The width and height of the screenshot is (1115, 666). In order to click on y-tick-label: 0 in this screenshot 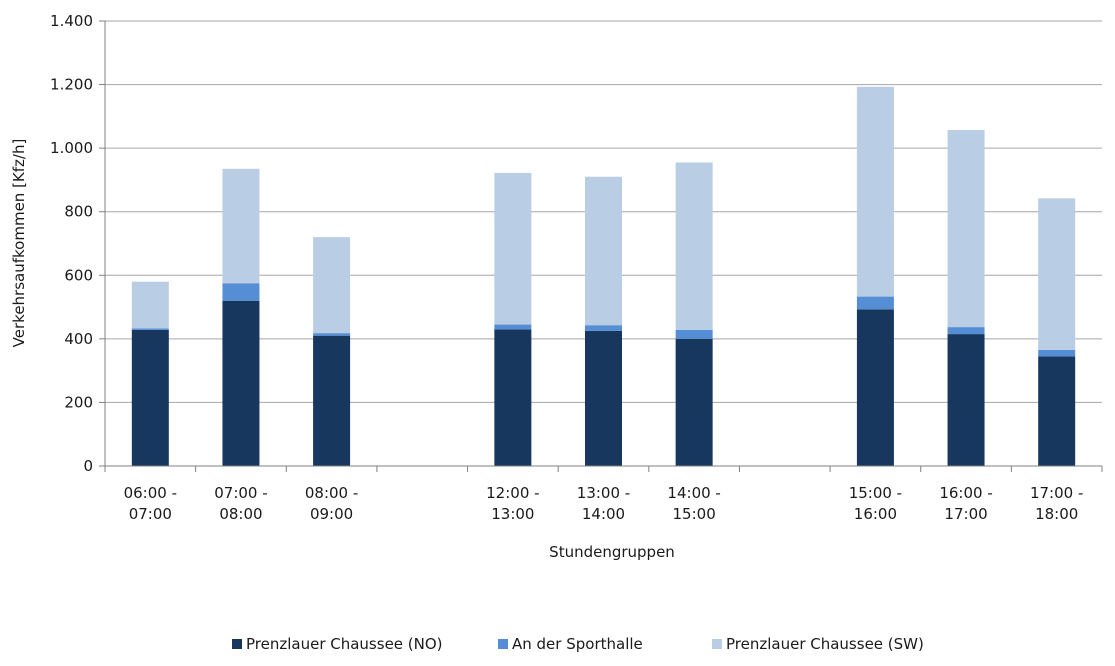, I will do `click(88, 466)`.